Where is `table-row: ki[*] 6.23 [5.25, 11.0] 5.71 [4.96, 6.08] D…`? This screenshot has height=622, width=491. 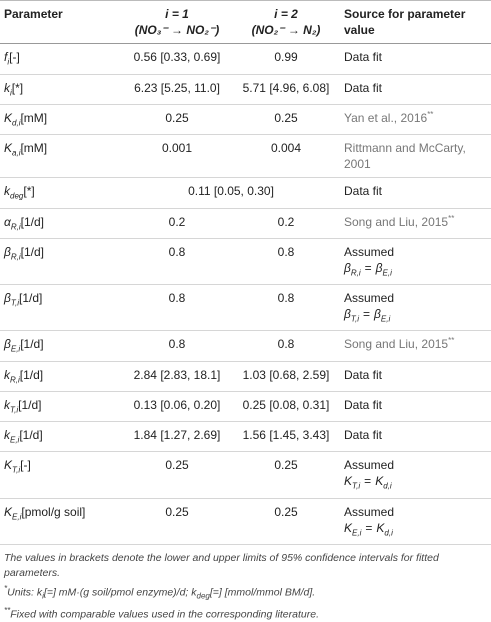 table-row: ki[*] 6.23 [5.25, 11.0] 5.71 [4.96, 6.08] D… is located at coordinates (245, 89).